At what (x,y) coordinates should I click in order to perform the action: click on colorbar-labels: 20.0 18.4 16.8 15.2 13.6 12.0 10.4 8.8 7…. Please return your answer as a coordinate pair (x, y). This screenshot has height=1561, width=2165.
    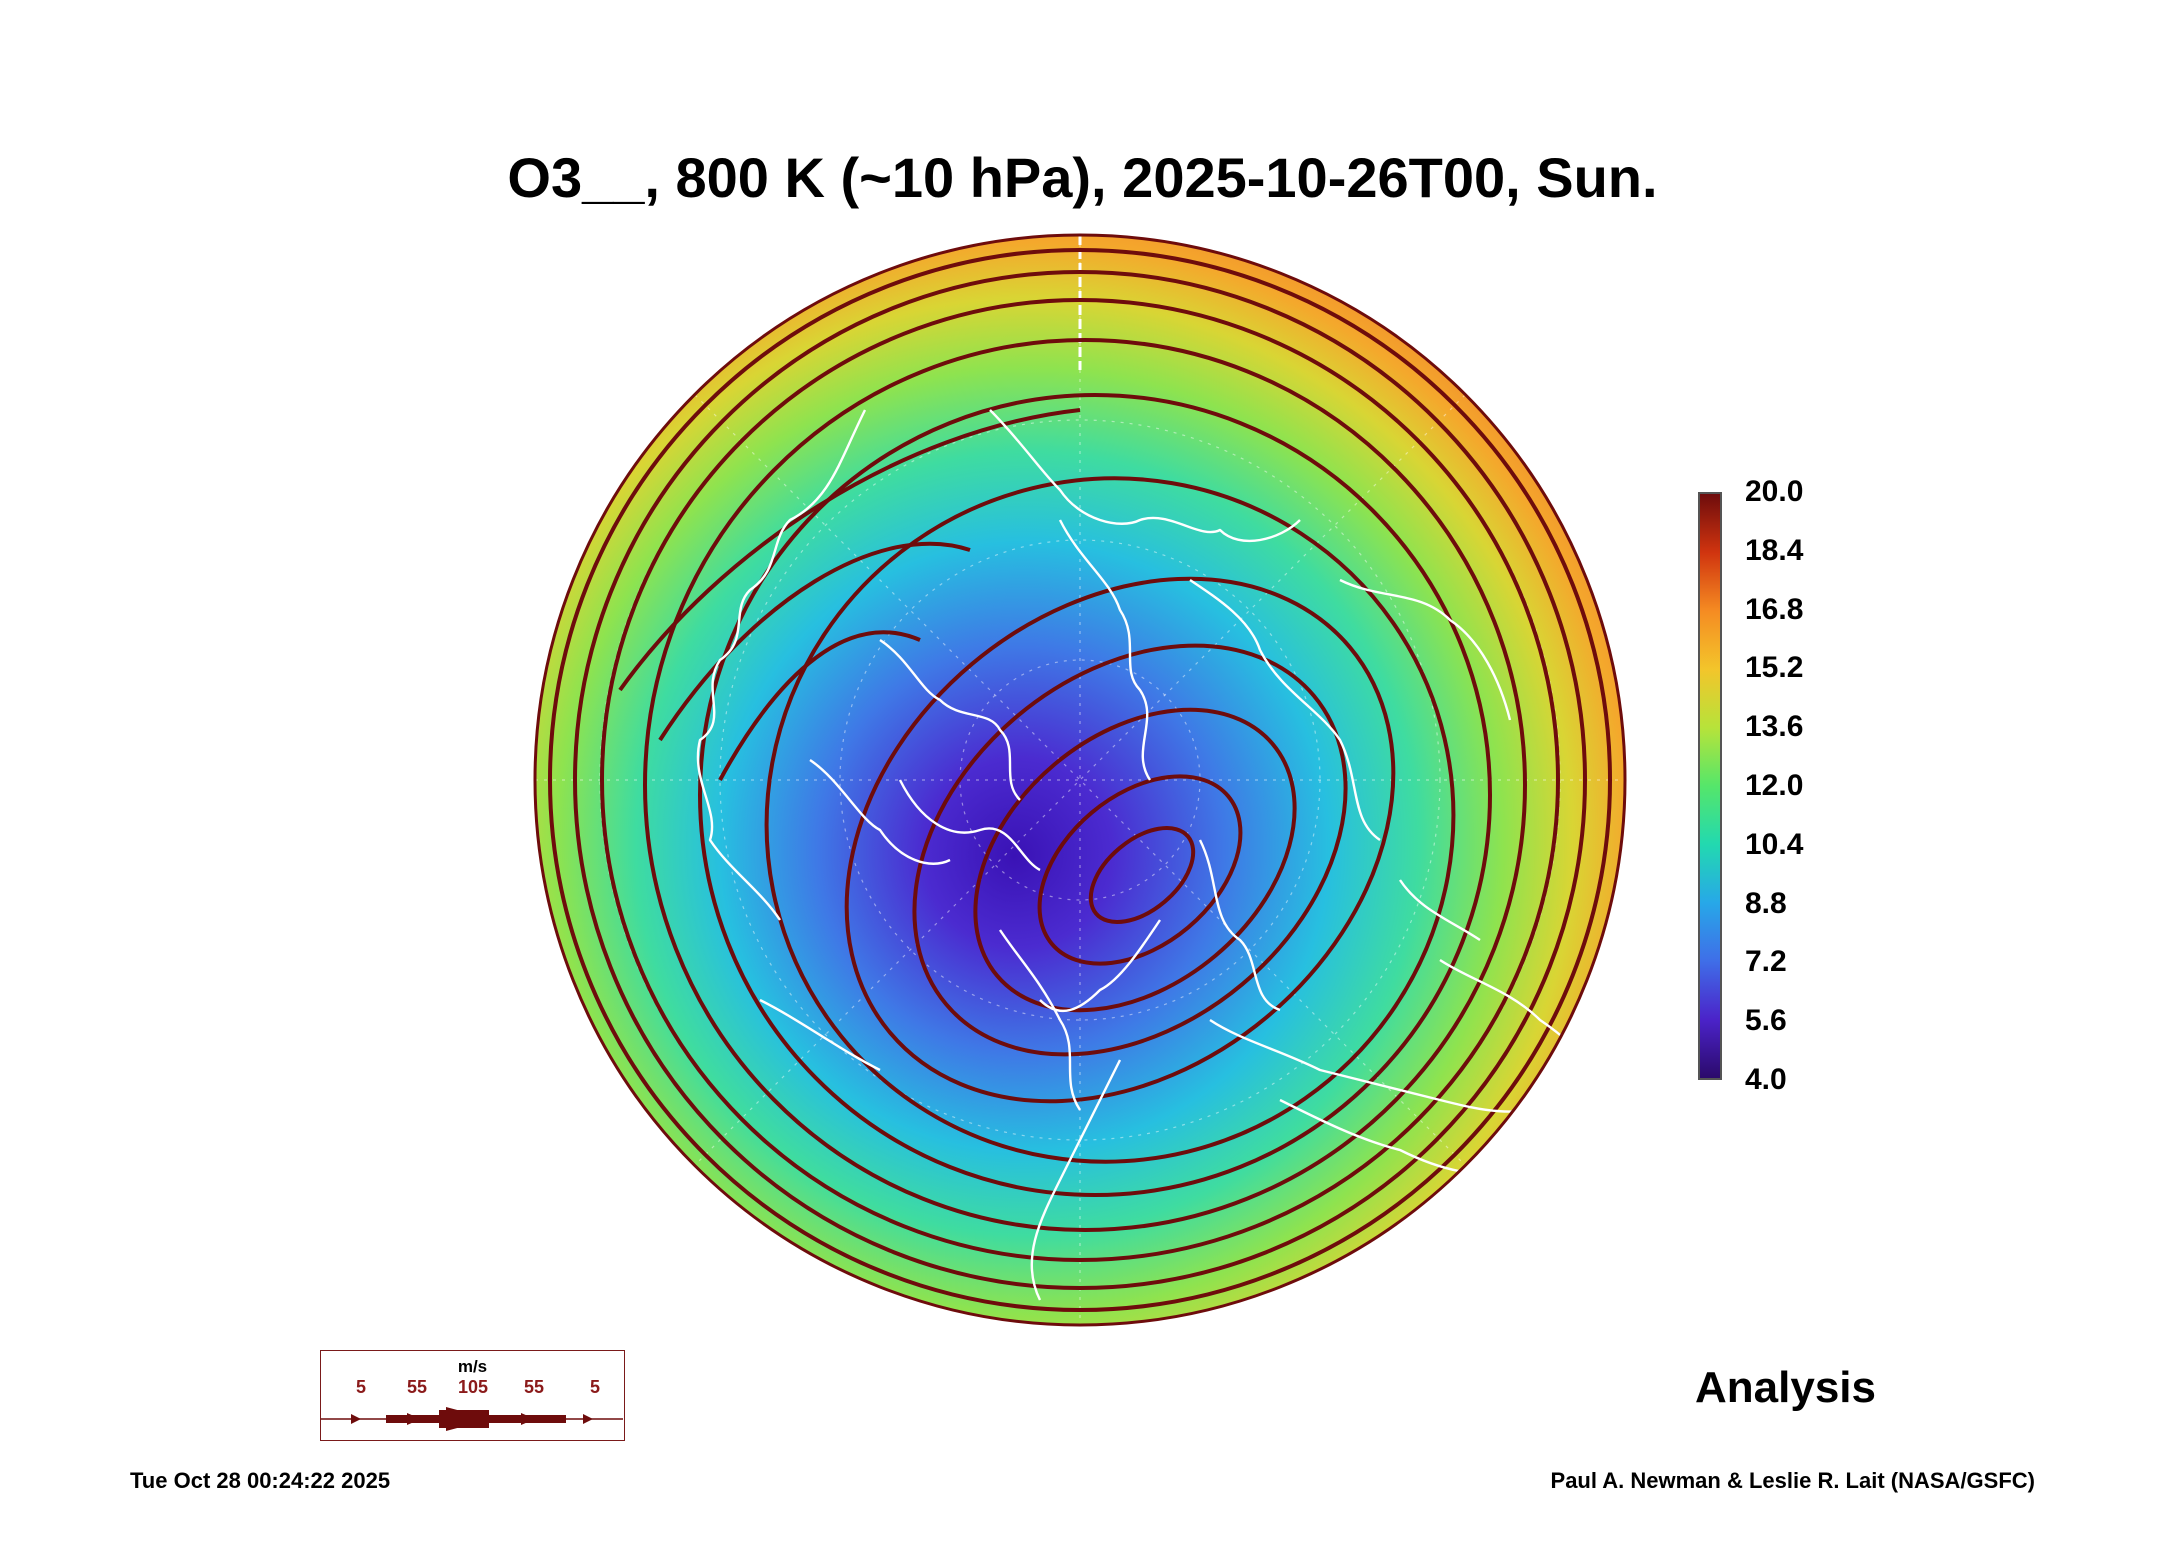
    Looking at the image, I should click on (1825, 786).